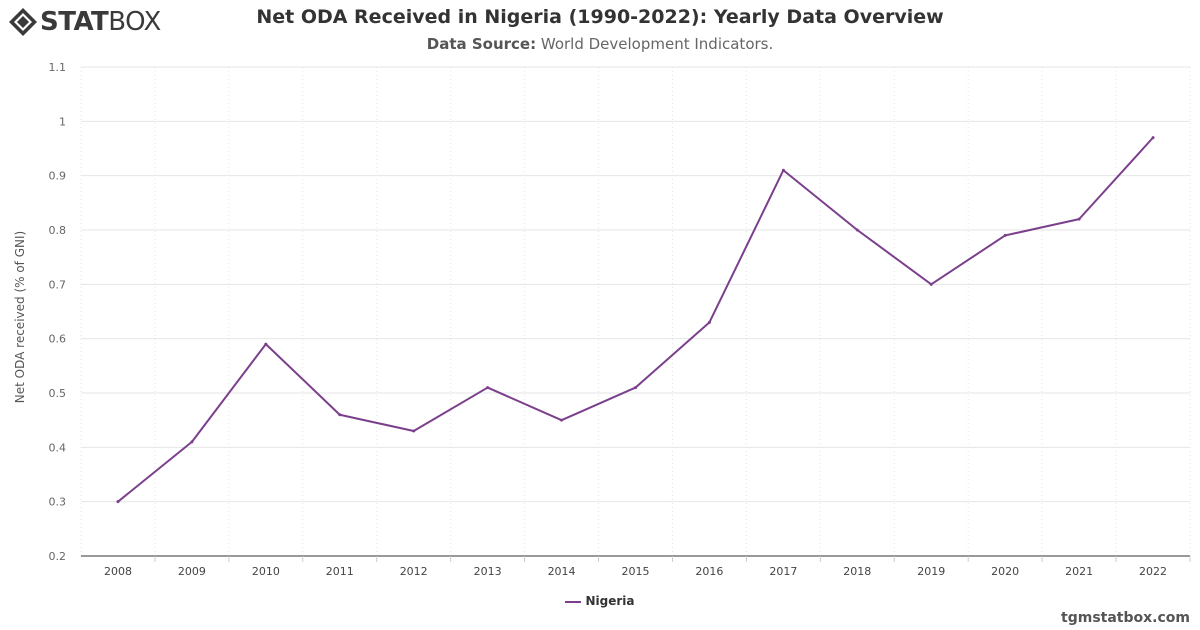 The width and height of the screenshot is (1200, 630). Describe the element at coordinates (1079, 571) in the screenshot. I see `x-tick-label: 2021` at that location.